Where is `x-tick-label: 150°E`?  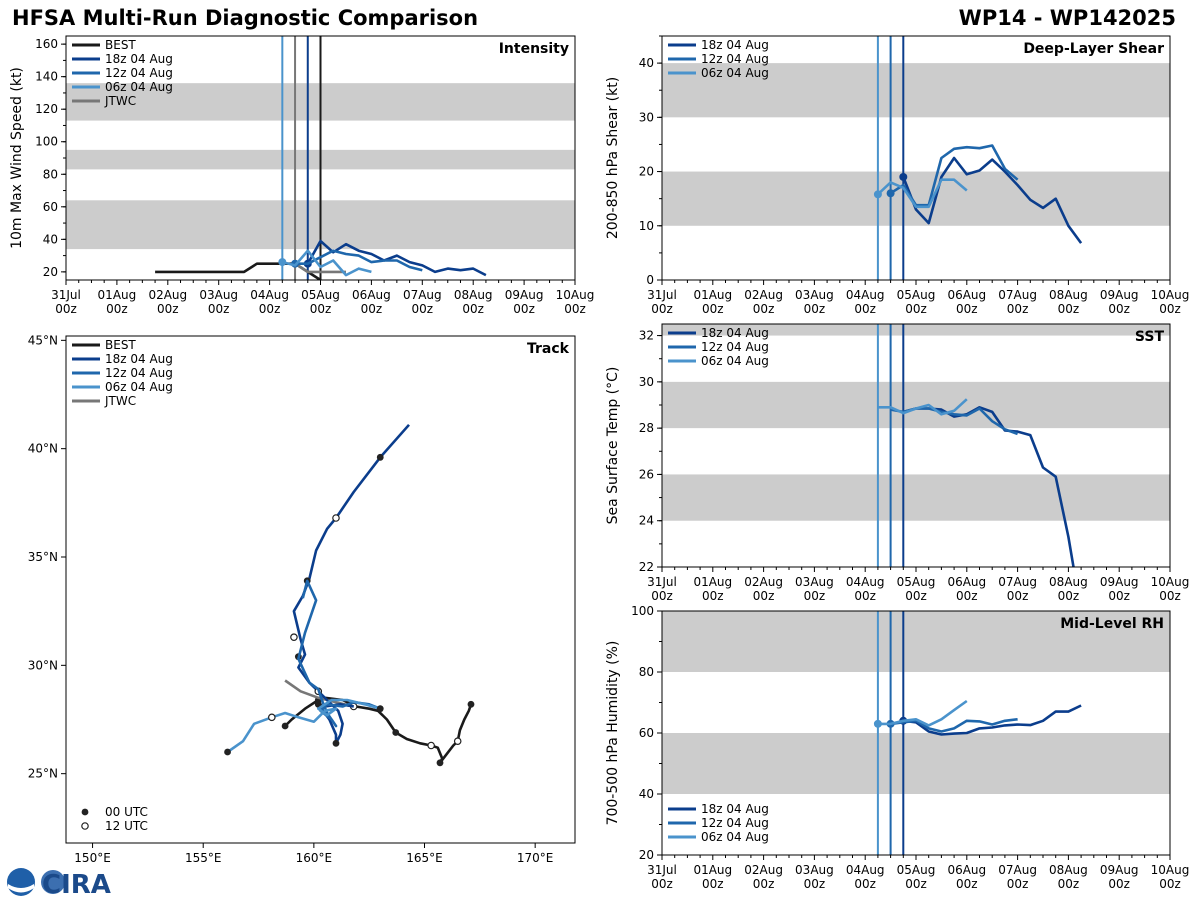 x-tick-label: 150°E is located at coordinates (92, 858).